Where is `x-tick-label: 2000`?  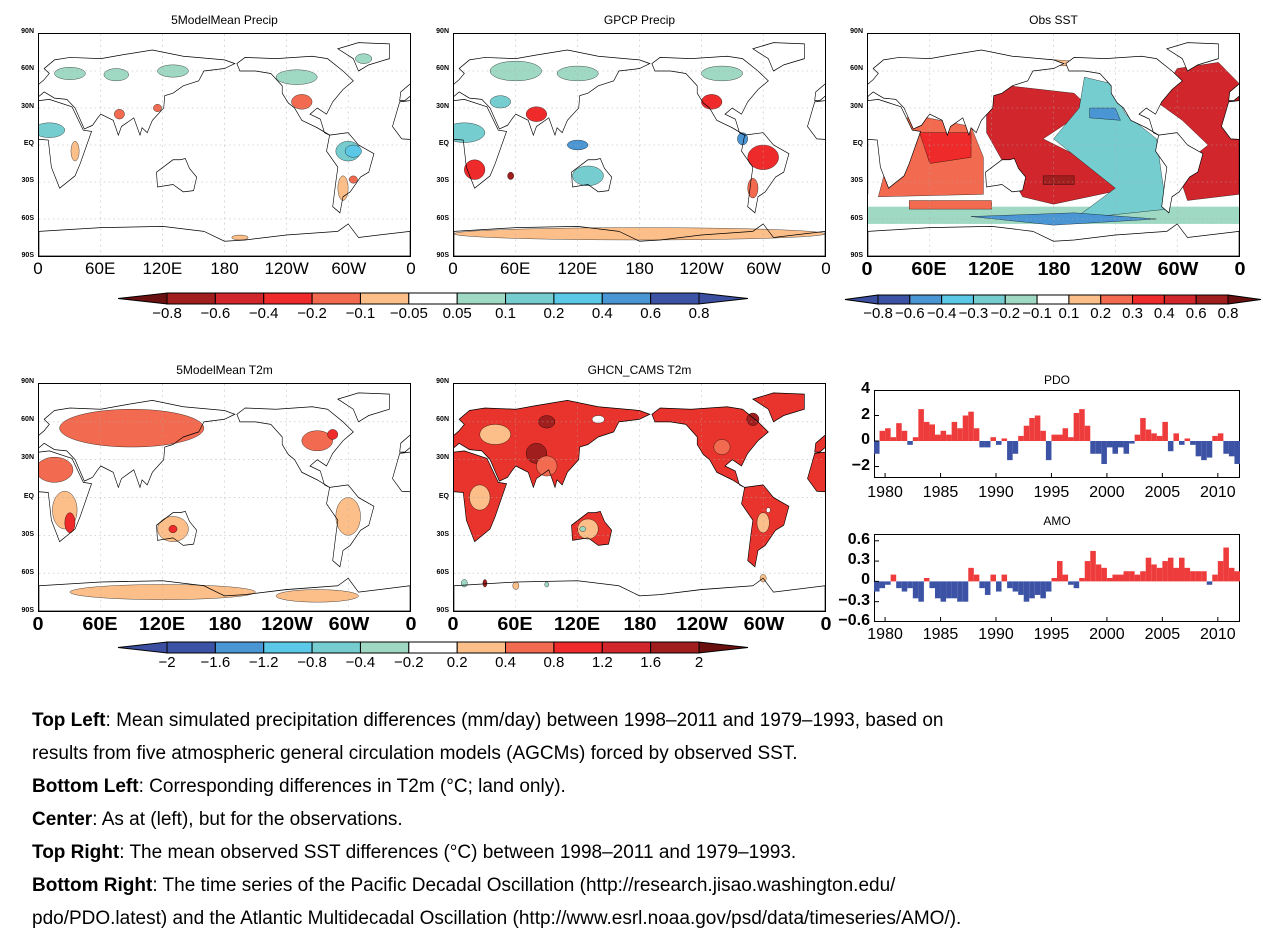 x-tick-label: 2000 is located at coordinates (1107, 634).